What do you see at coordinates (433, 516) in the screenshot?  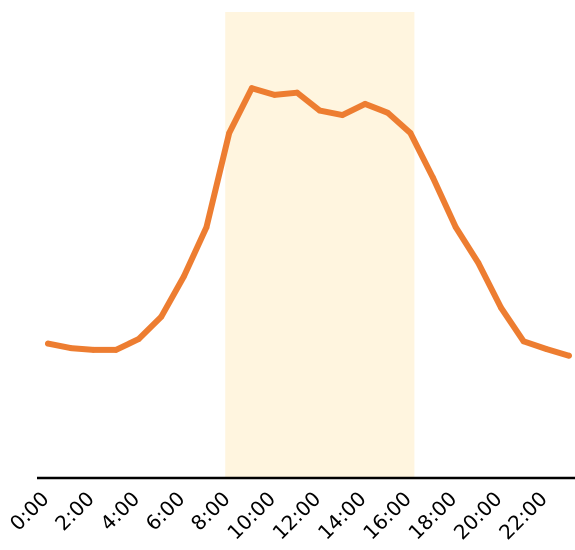 I see `x-tick-label: 18:00` at bounding box center [433, 516].